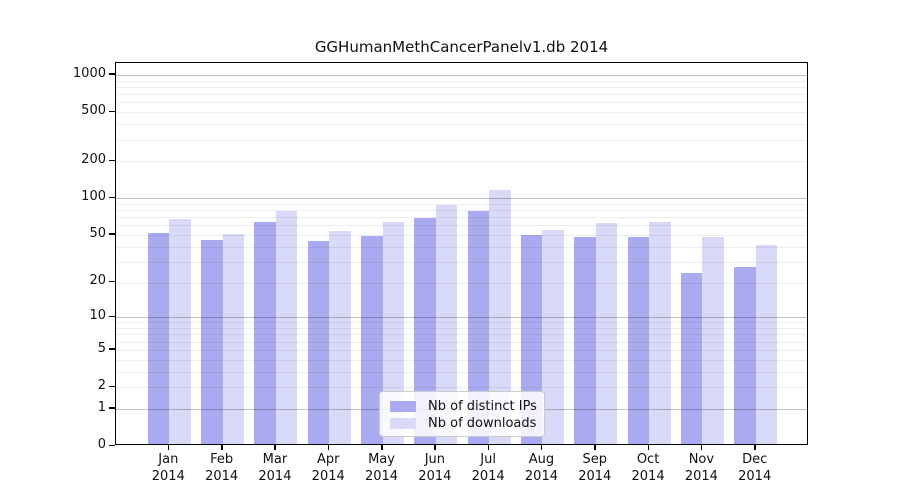 Image resolution: width=900 pixels, height=500 pixels. I want to click on y-tick-label-1000: 1000, so click(89, 73).